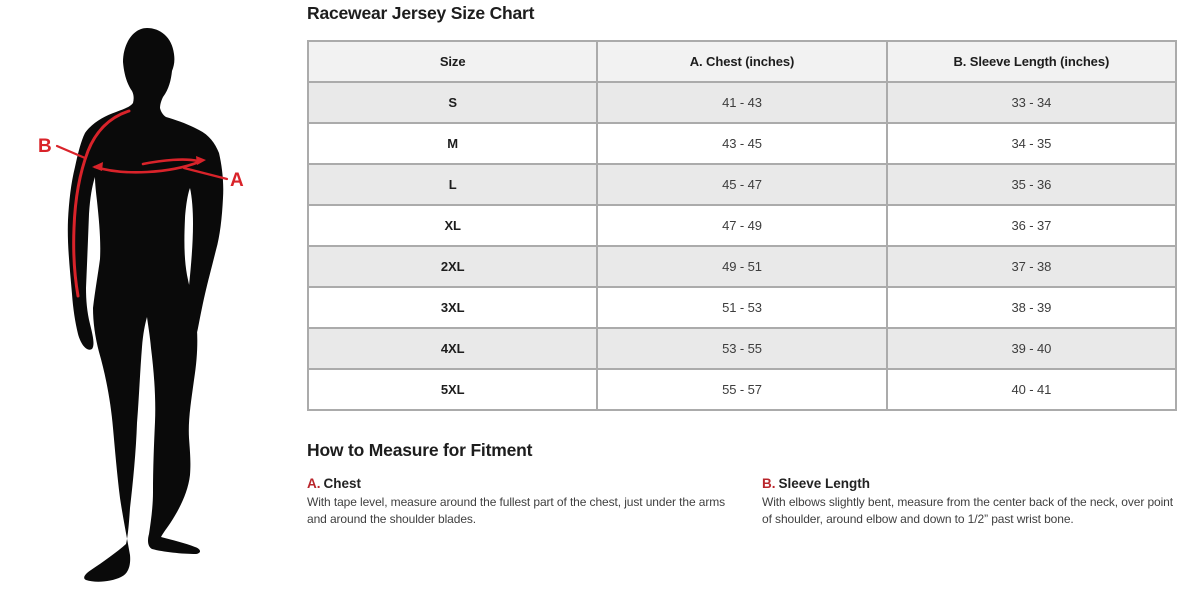 The width and height of the screenshot is (1197, 593). I want to click on sleeve-label-b: B, so click(45, 146).